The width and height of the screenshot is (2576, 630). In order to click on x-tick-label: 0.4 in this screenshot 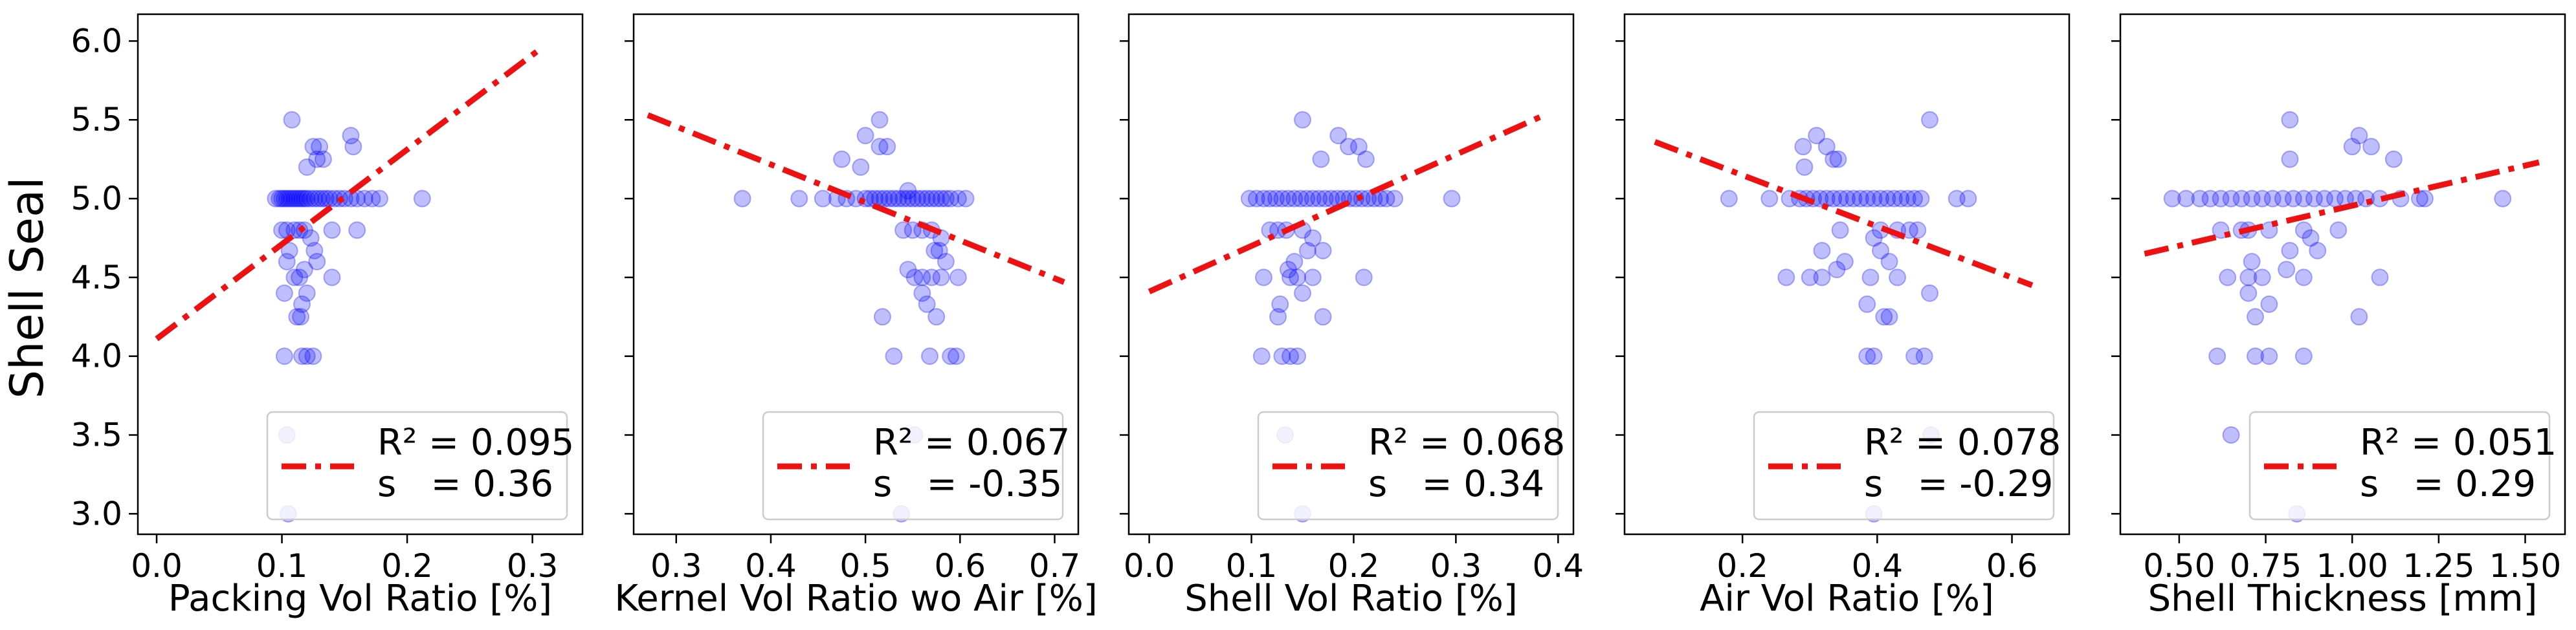, I will do `click(1558, 566)`.